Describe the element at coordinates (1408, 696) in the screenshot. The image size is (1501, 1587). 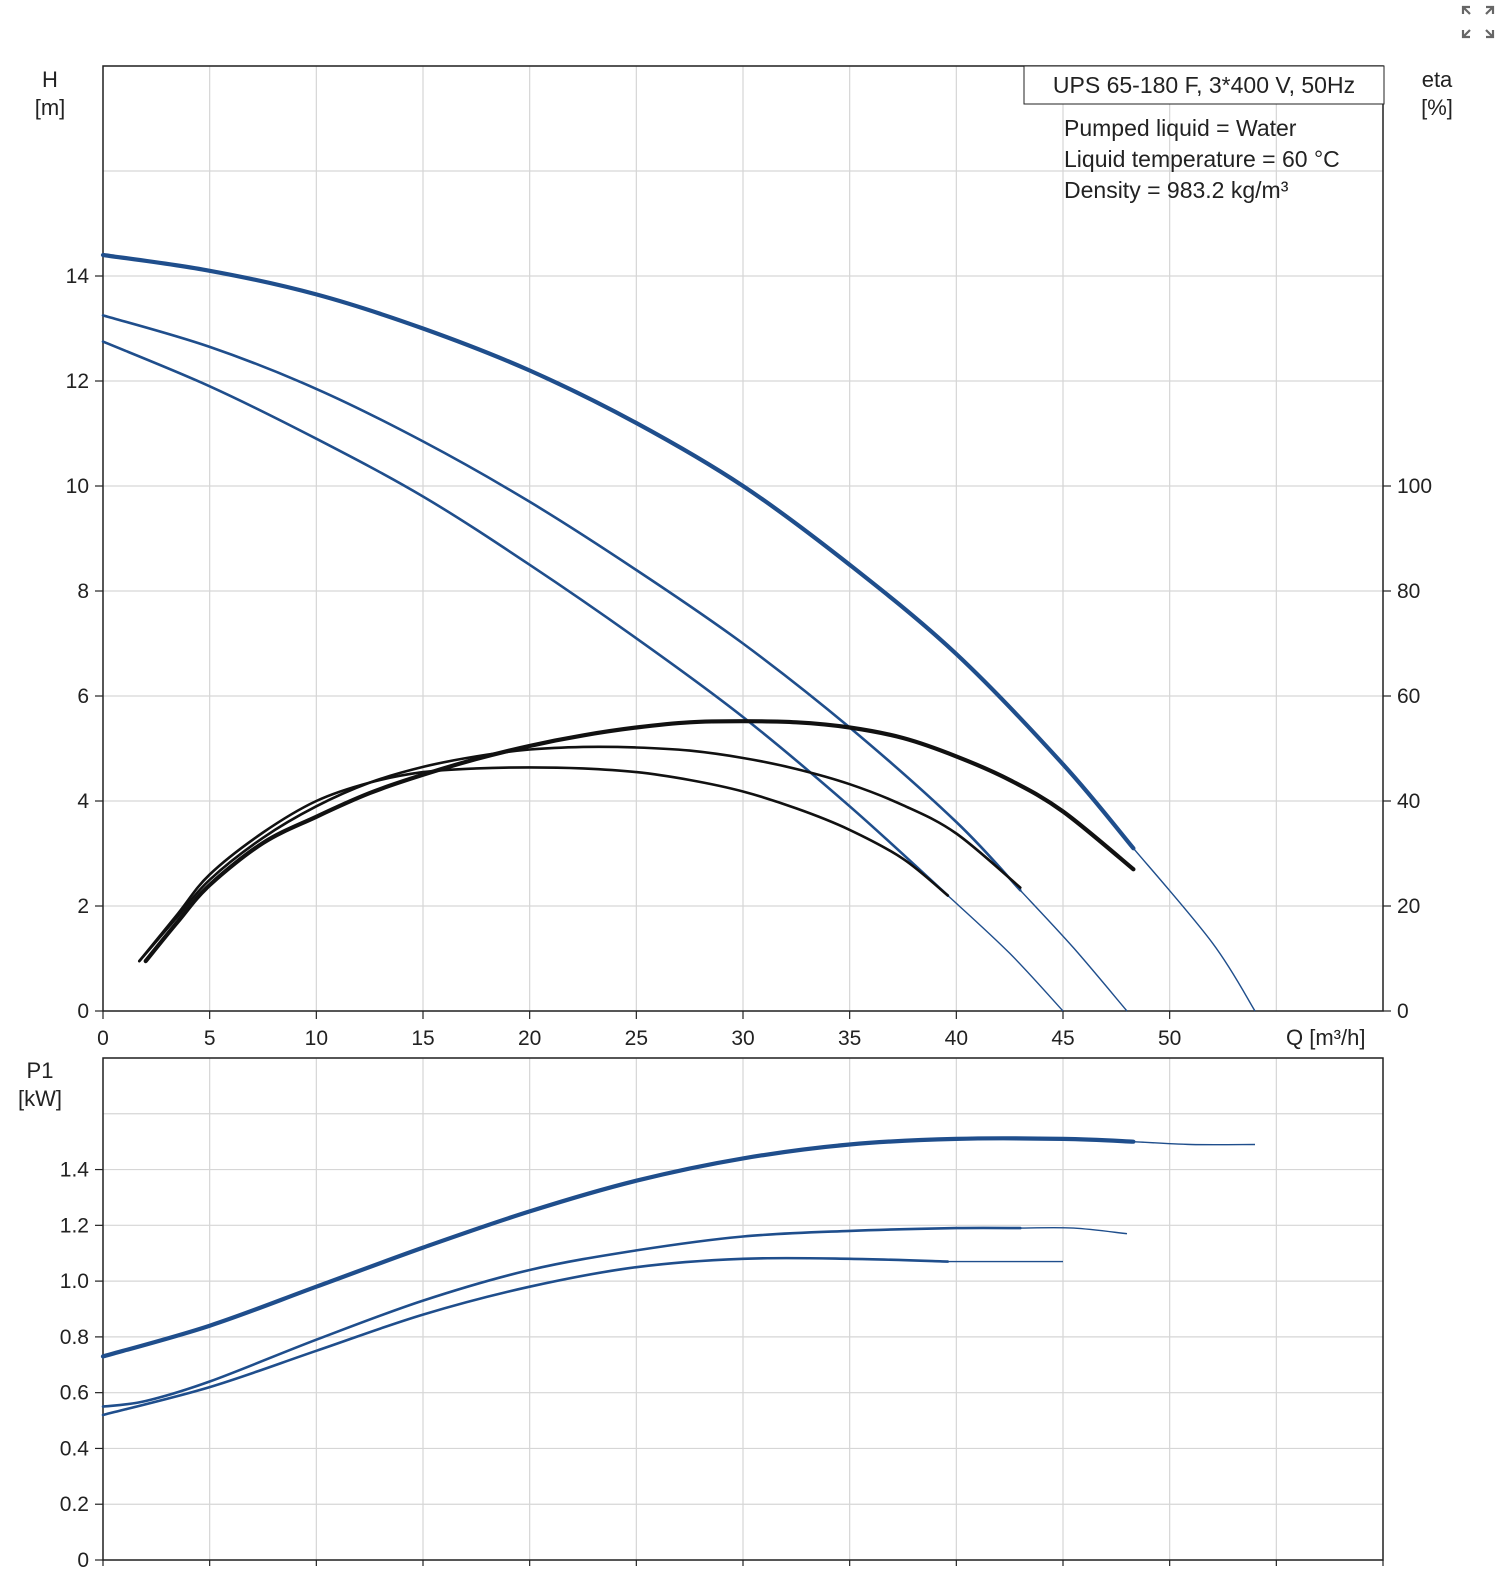
I see `y2-tick-label: 60` at that location.